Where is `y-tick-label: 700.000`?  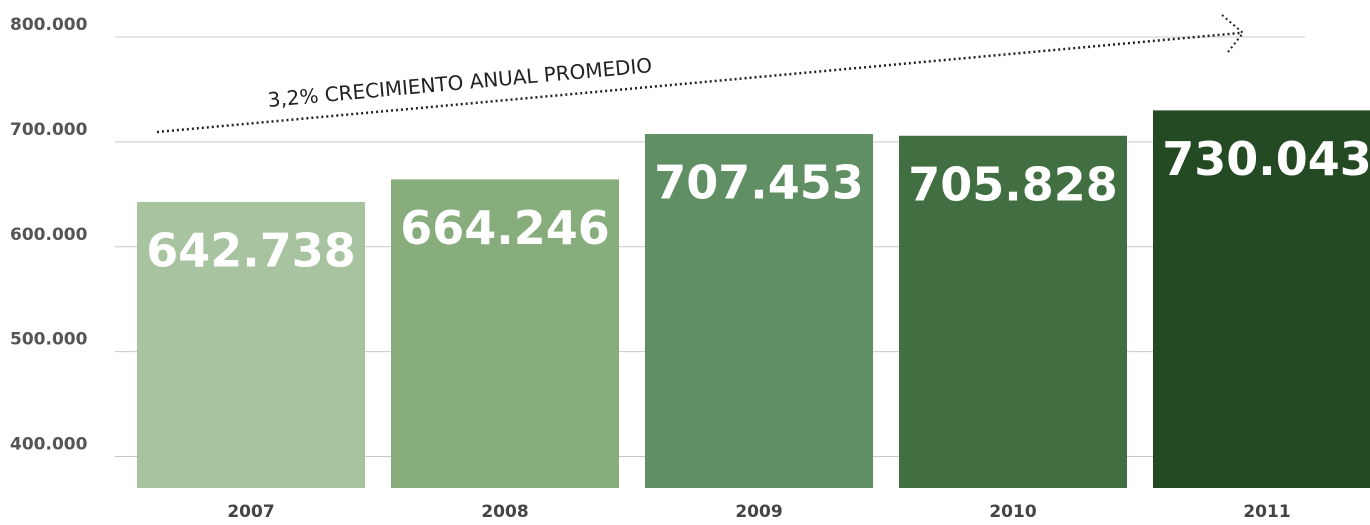 y-tick-label: 700.000 is located at coordinates (49, 130).